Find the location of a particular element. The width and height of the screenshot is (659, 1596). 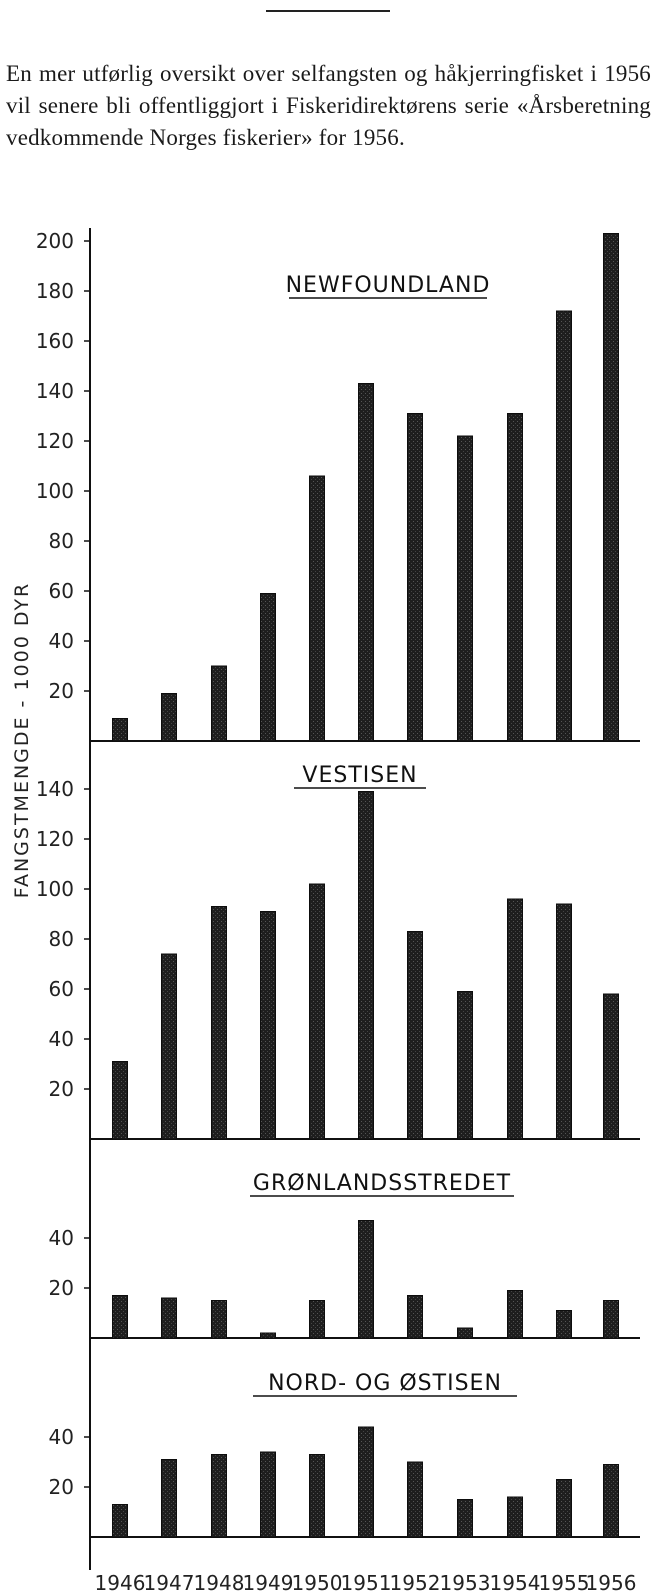

x-tick-label: 1951 is located at coordinates (366, 1583).